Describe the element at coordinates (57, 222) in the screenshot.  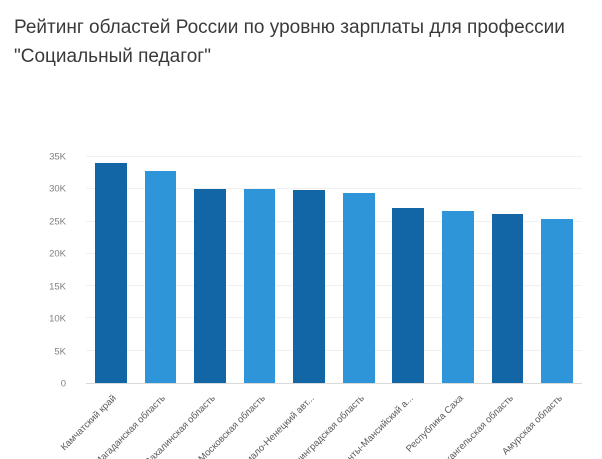
I see `y-tick-label: 25K` at that location.